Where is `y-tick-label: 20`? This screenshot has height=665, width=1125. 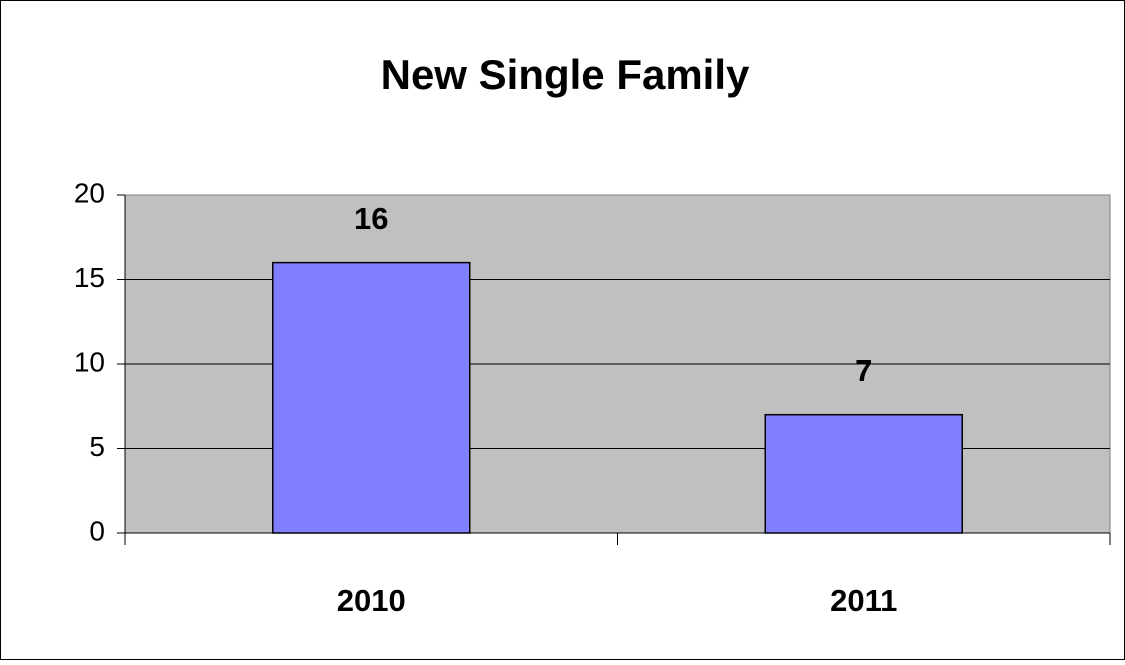
y-tick-label: 20 is located at coordinates (89, 192).